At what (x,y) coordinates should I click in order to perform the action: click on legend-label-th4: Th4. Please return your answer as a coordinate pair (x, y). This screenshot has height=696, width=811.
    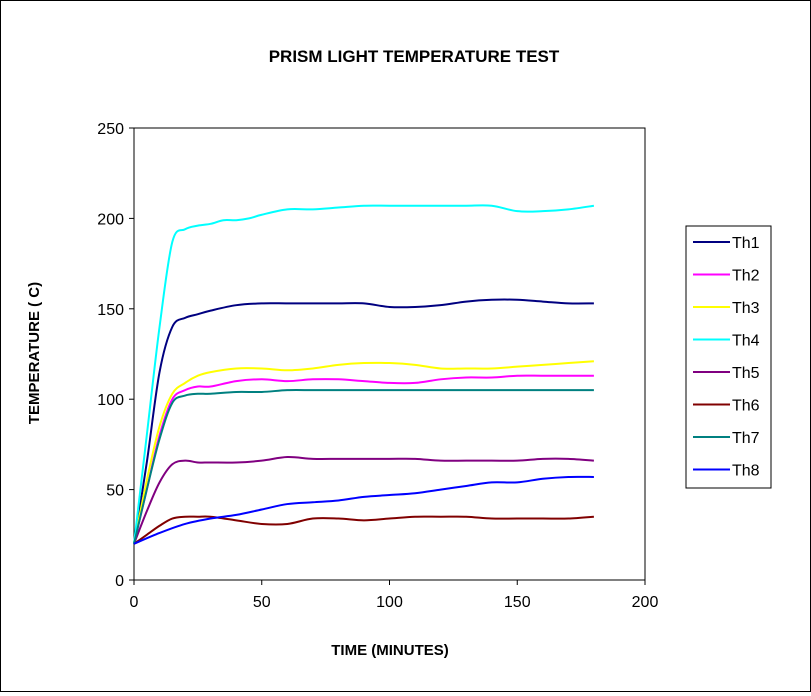
    Looking at the image, I should click on (746, 341).